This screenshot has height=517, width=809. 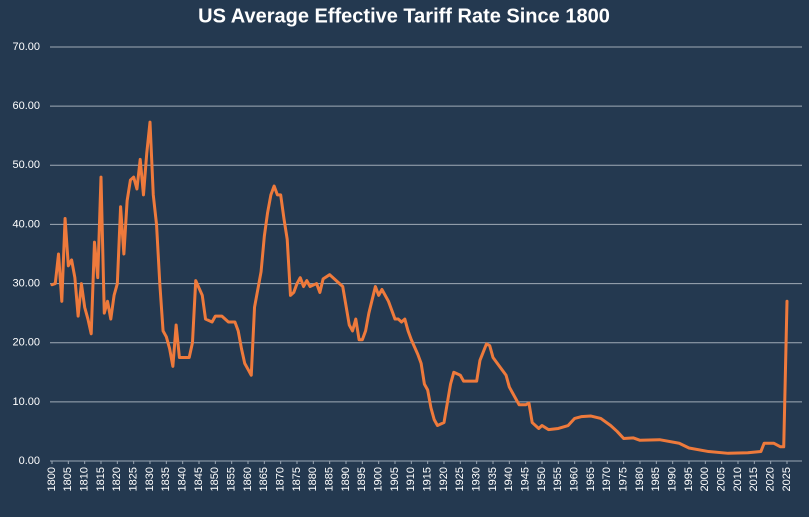 I want to click on x-tick-label: 1905, so click(x=395, y=479).